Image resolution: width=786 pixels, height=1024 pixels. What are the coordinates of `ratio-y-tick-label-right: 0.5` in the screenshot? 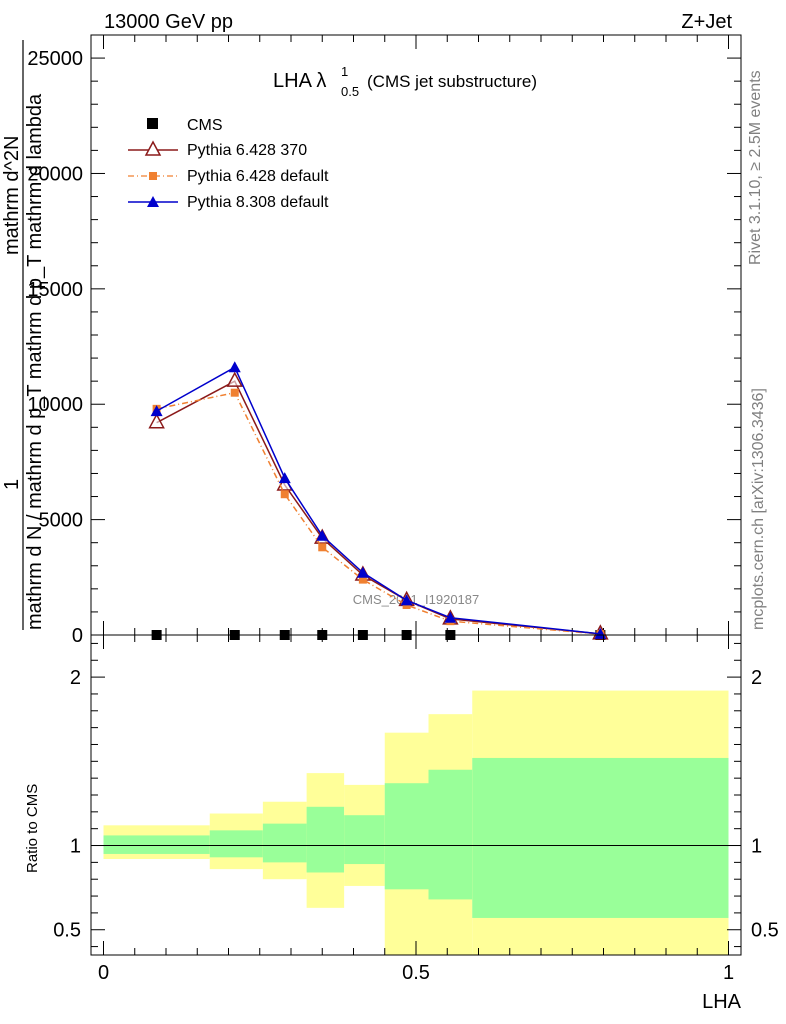 It's located at (765, 931).